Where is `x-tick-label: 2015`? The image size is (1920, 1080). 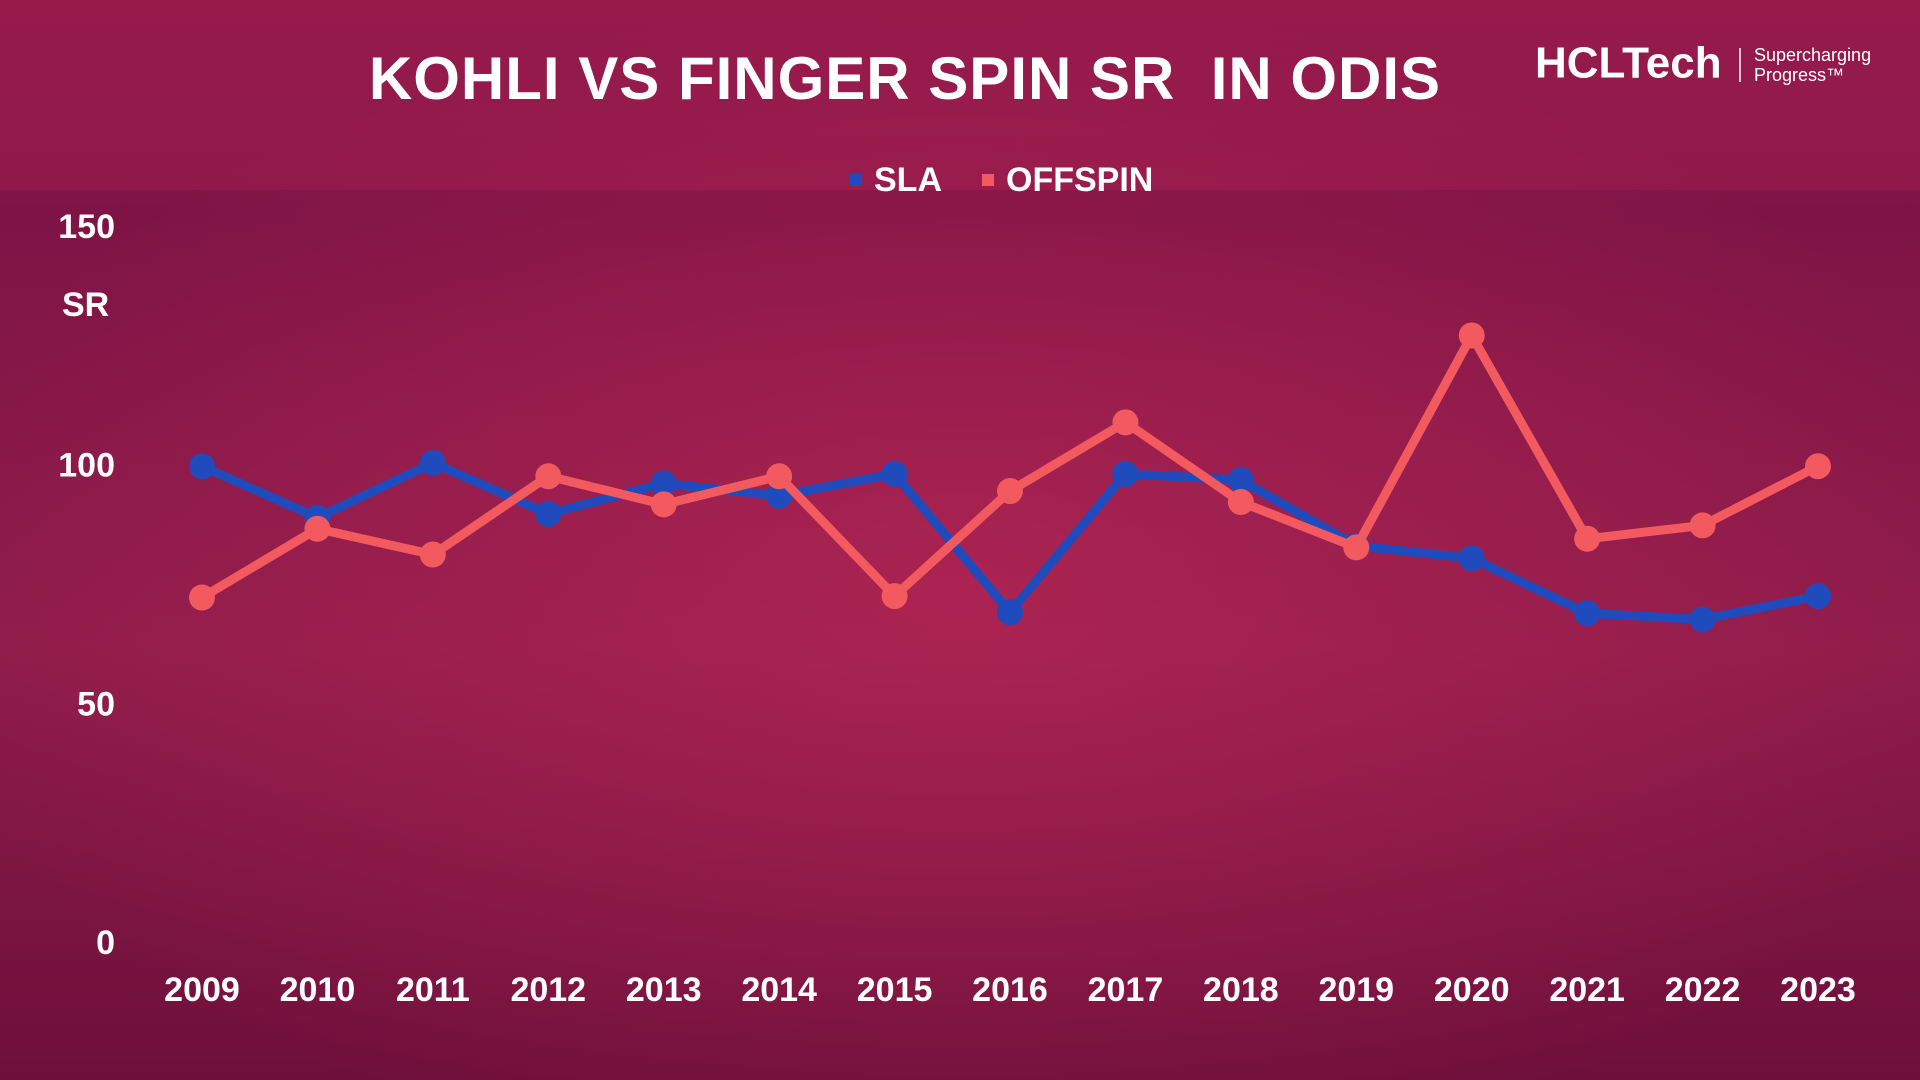 x-tick-label: 2015 is located at coordinates (895, 990).